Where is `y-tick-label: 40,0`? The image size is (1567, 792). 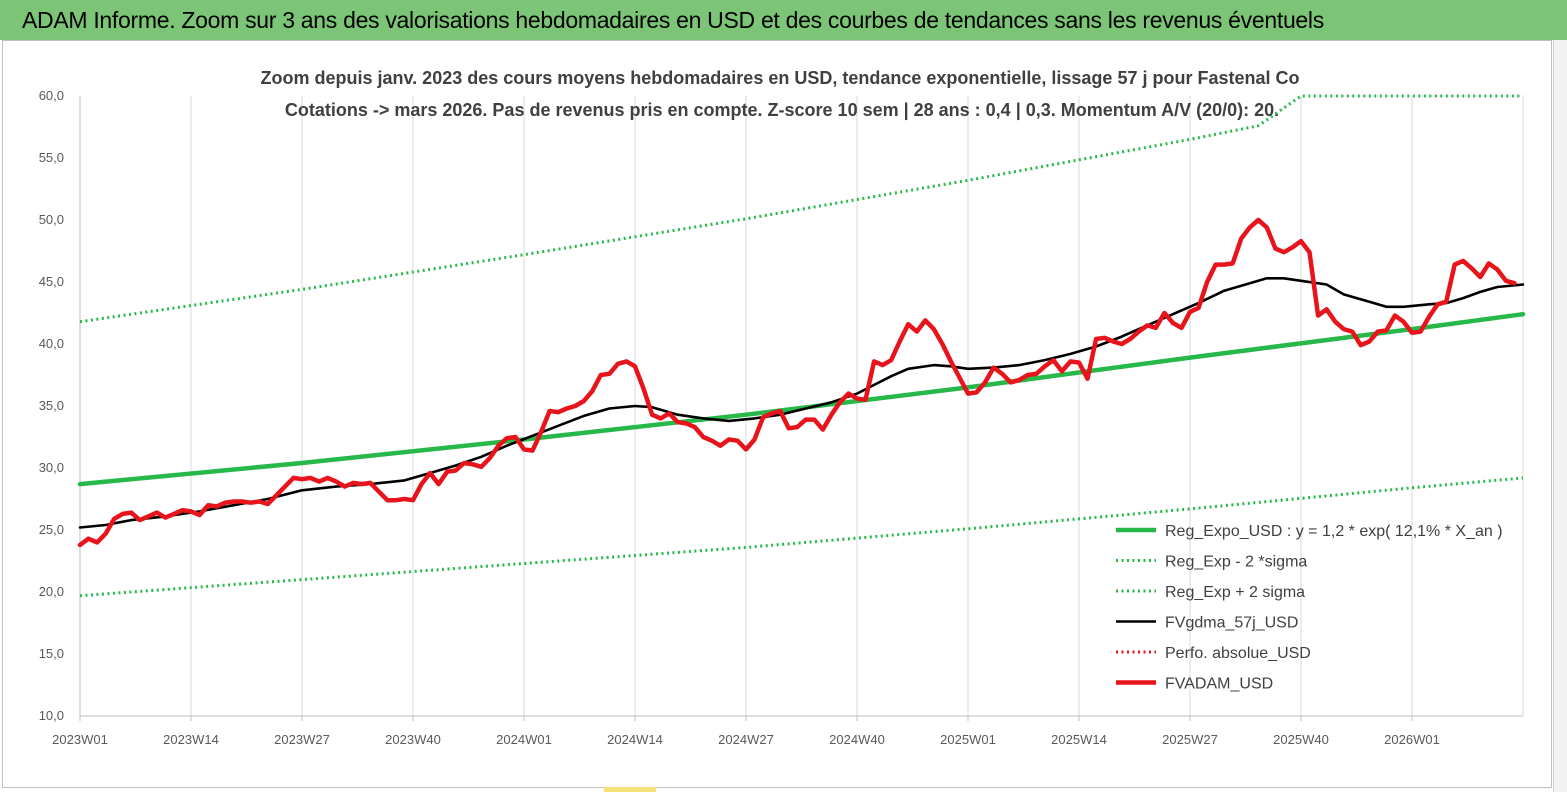 y-tick-label: 40,0 is located at coordinates (51, 343).